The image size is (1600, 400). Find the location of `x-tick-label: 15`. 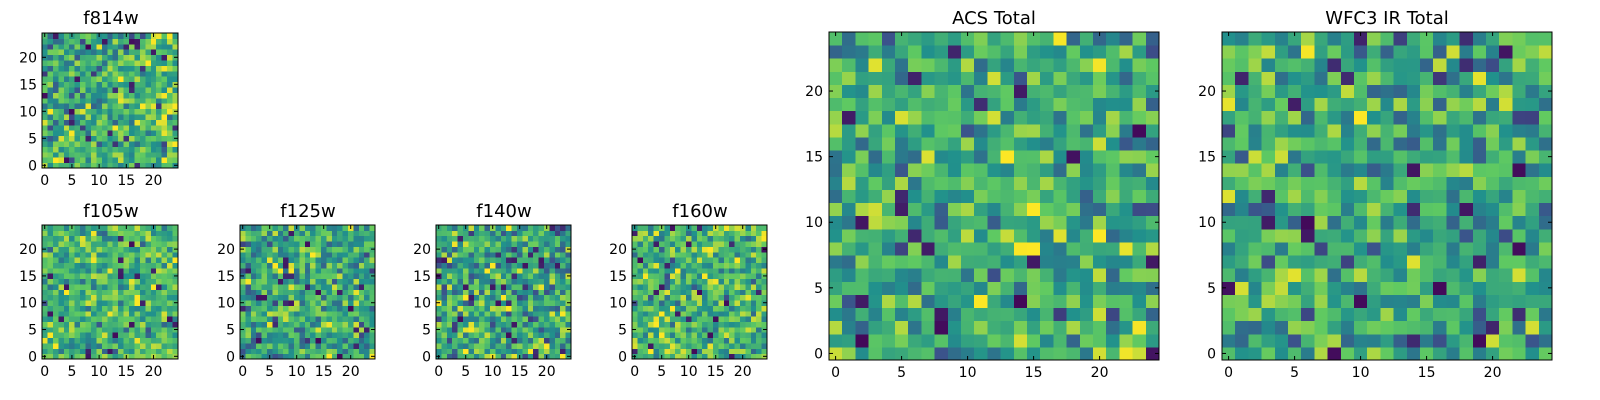

x-tick-label: 15 is located at coordinates (520, 372).